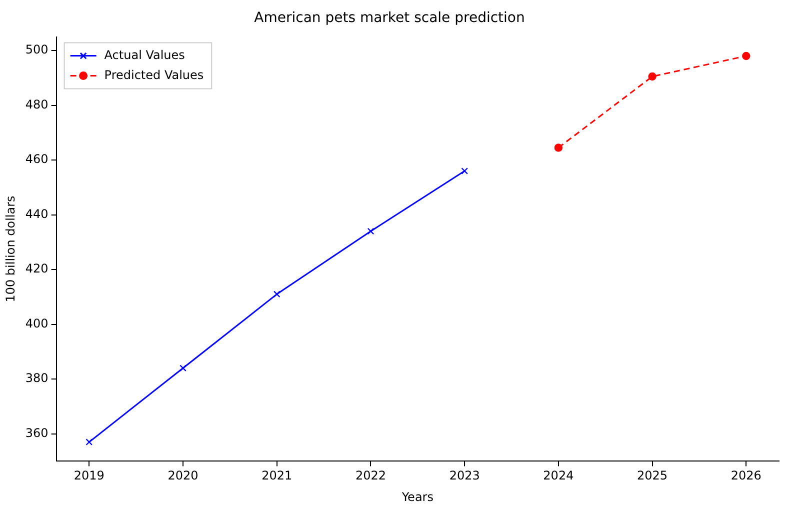 The height and width of the screenshot is (509, 789). Describe the element at coordinates (652, 475) in the screenshot. I see `x-tick-label: 2025` at that location.